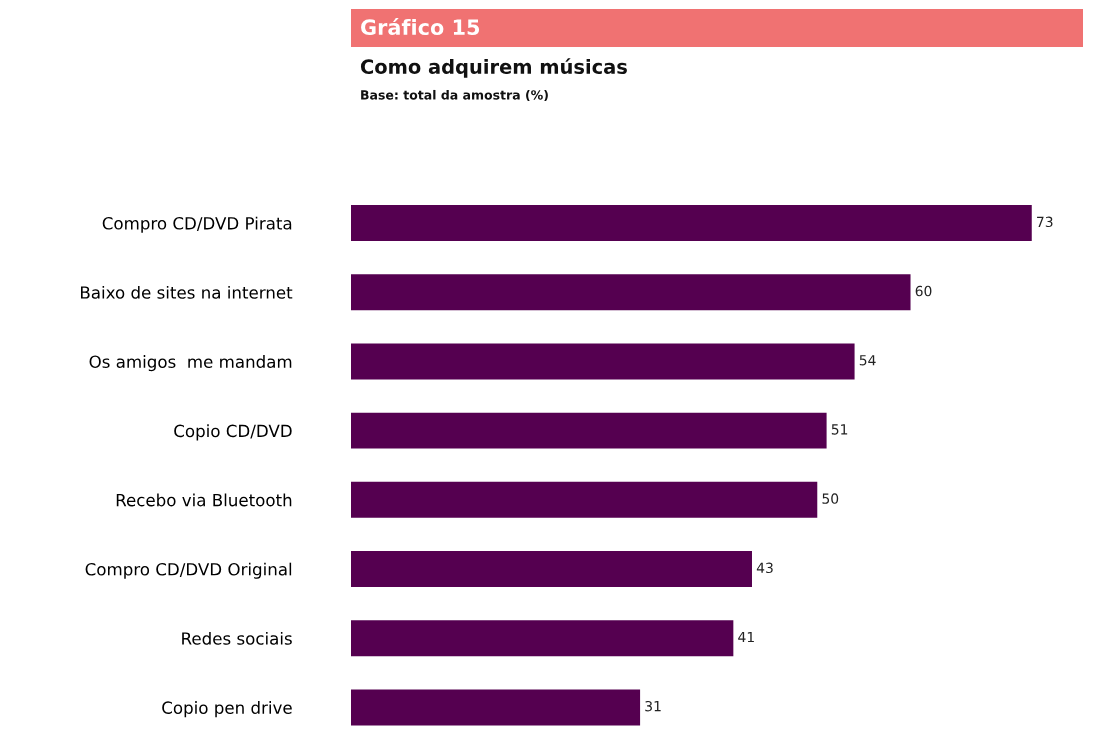 This screenshot has width=1103, height=742. What do you see at coordinates (190, 363) in the screenshot?
I see `y-tick-label: Os amigos me mandam` at bounding box center [190, 363].